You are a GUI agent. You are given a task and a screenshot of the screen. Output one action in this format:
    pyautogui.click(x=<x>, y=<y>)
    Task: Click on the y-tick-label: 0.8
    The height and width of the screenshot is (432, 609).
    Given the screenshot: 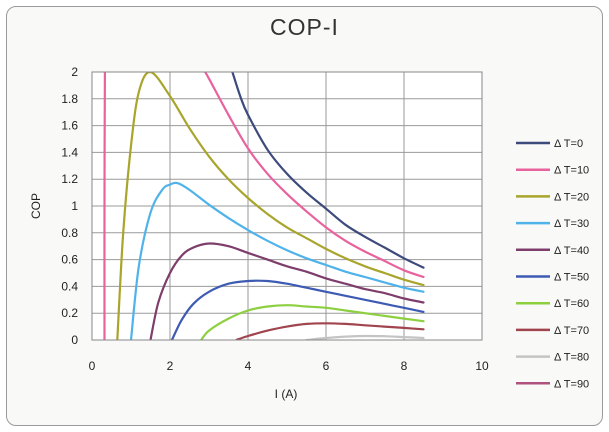 What is the action you would take?
    pyautogui.click(x=69, y=233)
    